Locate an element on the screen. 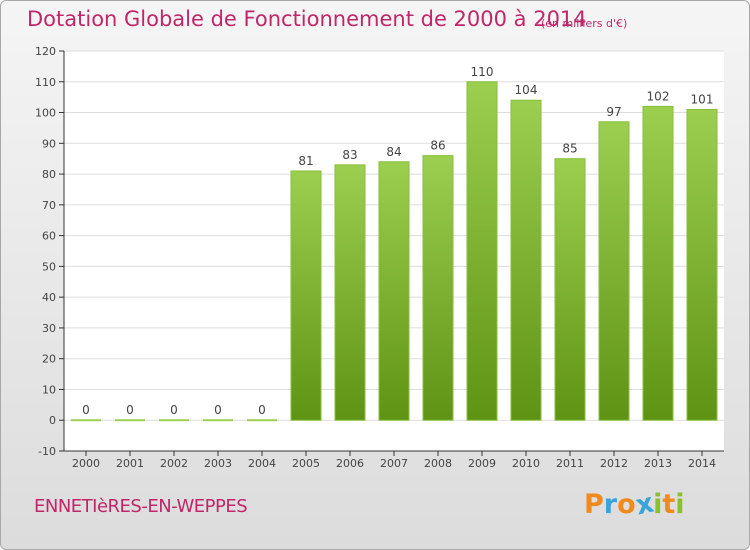  y-tick-label: 40 is located at coordinates (49, 297).